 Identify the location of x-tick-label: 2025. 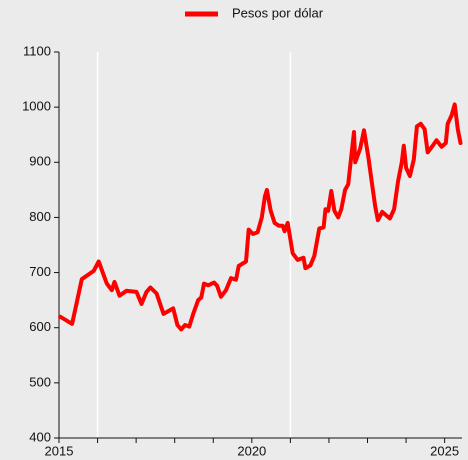
(444, 450).